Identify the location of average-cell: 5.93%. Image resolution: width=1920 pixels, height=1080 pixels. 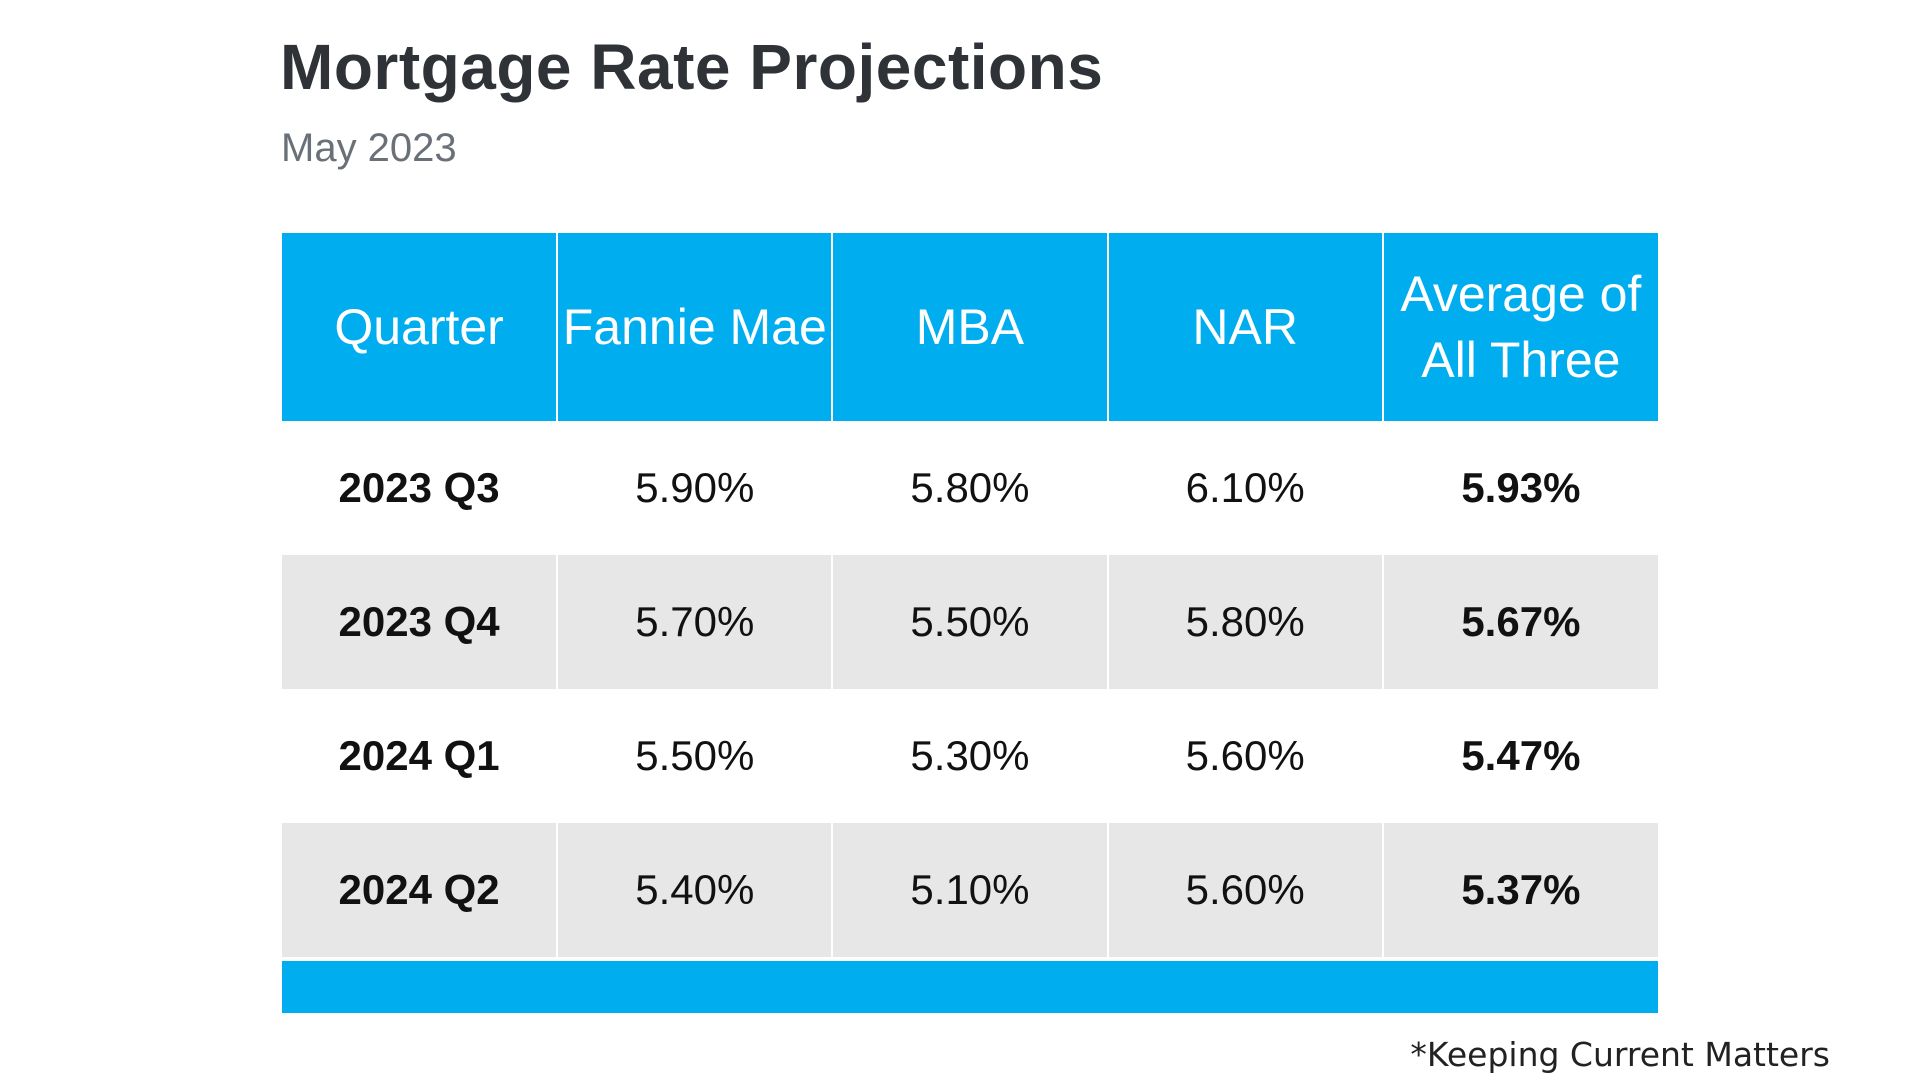
(1519, 488).